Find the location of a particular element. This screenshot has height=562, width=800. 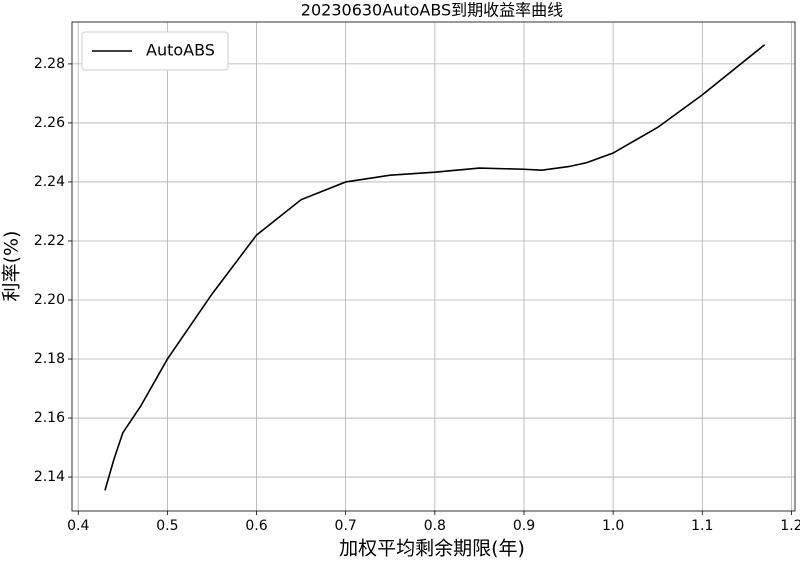

x-tick-label: 1.0 is located at coordinates (613, 526).